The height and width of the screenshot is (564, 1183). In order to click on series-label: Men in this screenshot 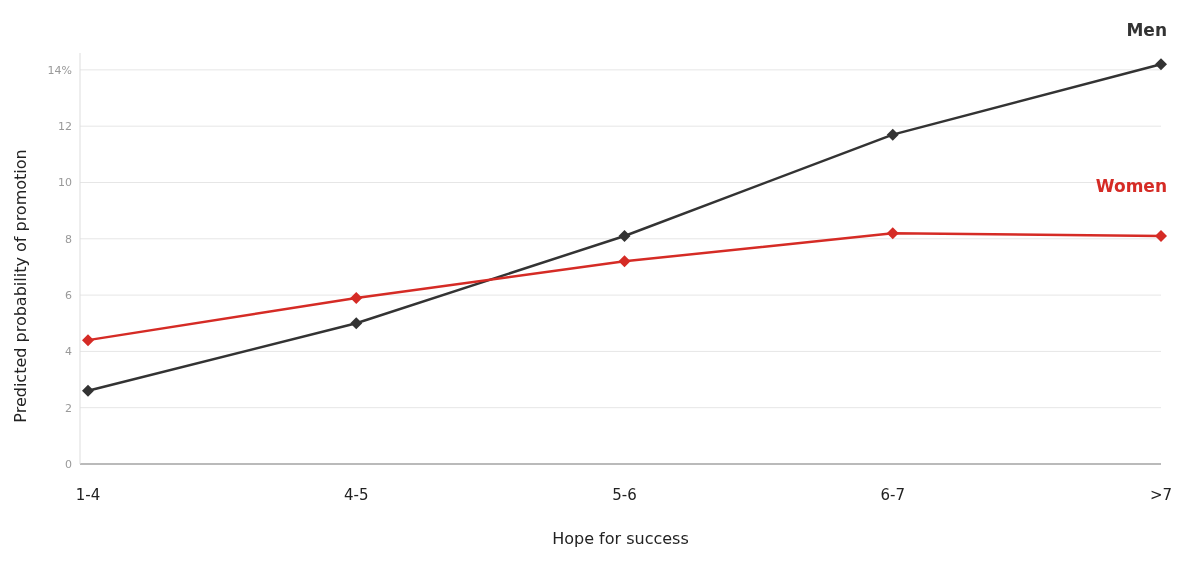, I will do `click(1146, 30)`.